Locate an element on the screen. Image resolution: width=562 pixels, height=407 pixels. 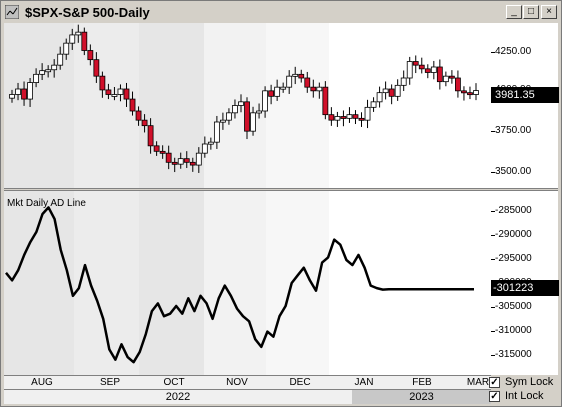
month-axis: AUG SEP OCT NOV DEC JAN FEB MAR is located at coordinates (247, 382).